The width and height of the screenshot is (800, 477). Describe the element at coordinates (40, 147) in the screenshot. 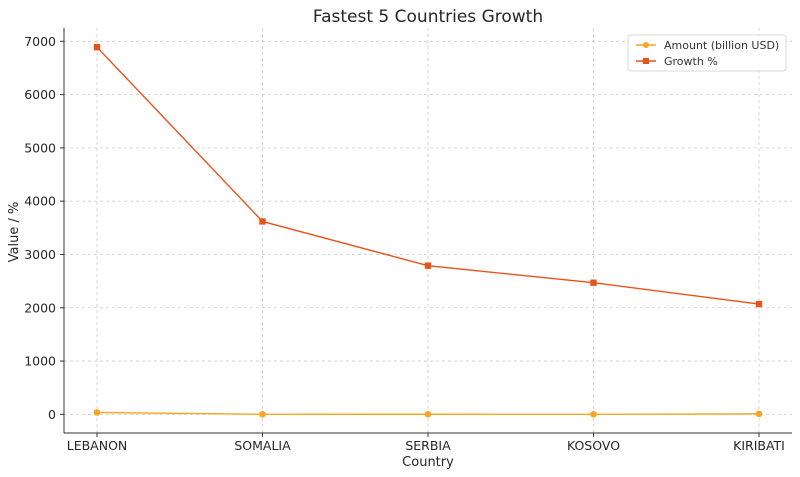

I see `y-tick-label: 5000` at that location.